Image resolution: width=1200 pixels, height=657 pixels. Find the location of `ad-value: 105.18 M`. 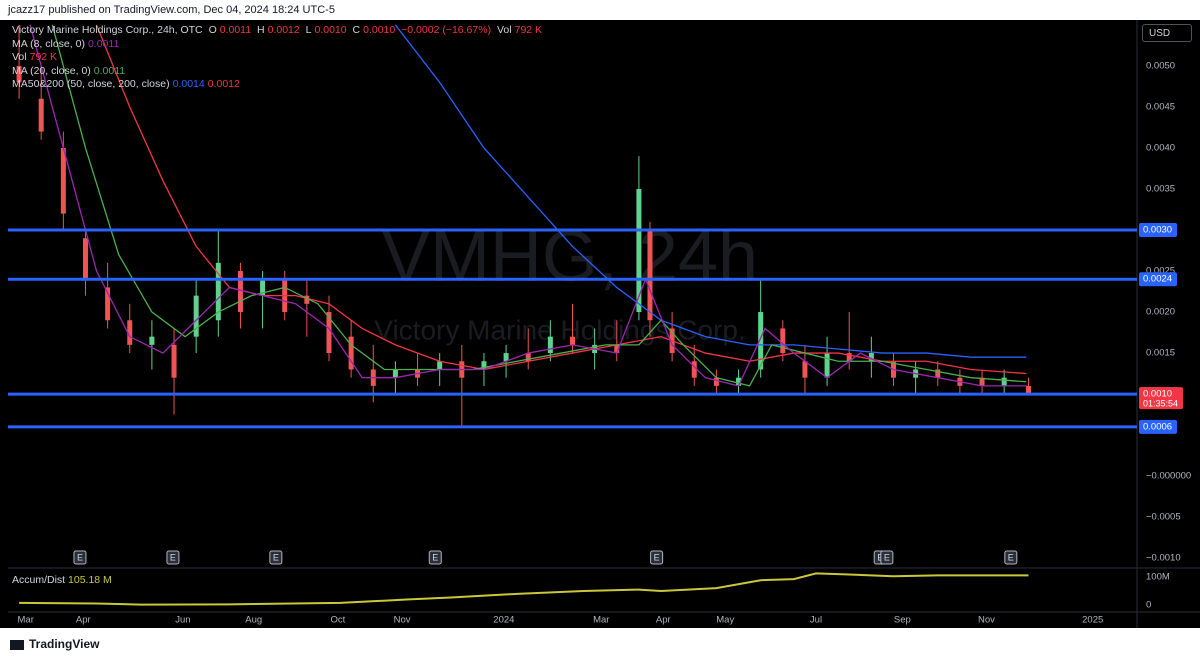

ad-value: 105.18 M is located at coordinates (90, 580).